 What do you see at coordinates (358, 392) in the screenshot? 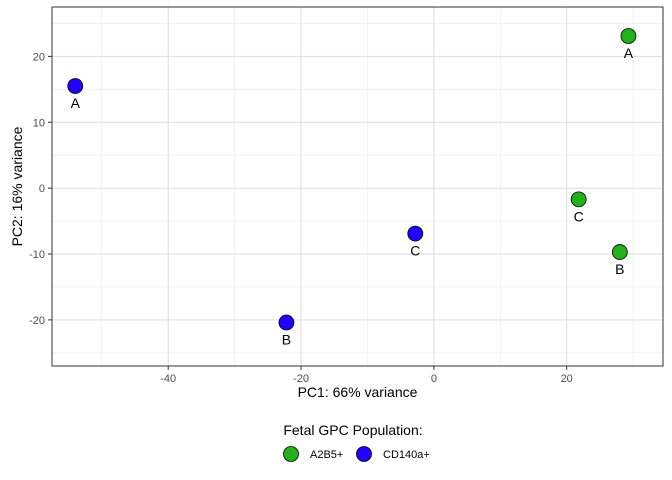
I see `x-axis-title: PC1: 66% variance` at bounding box center [358, 392].